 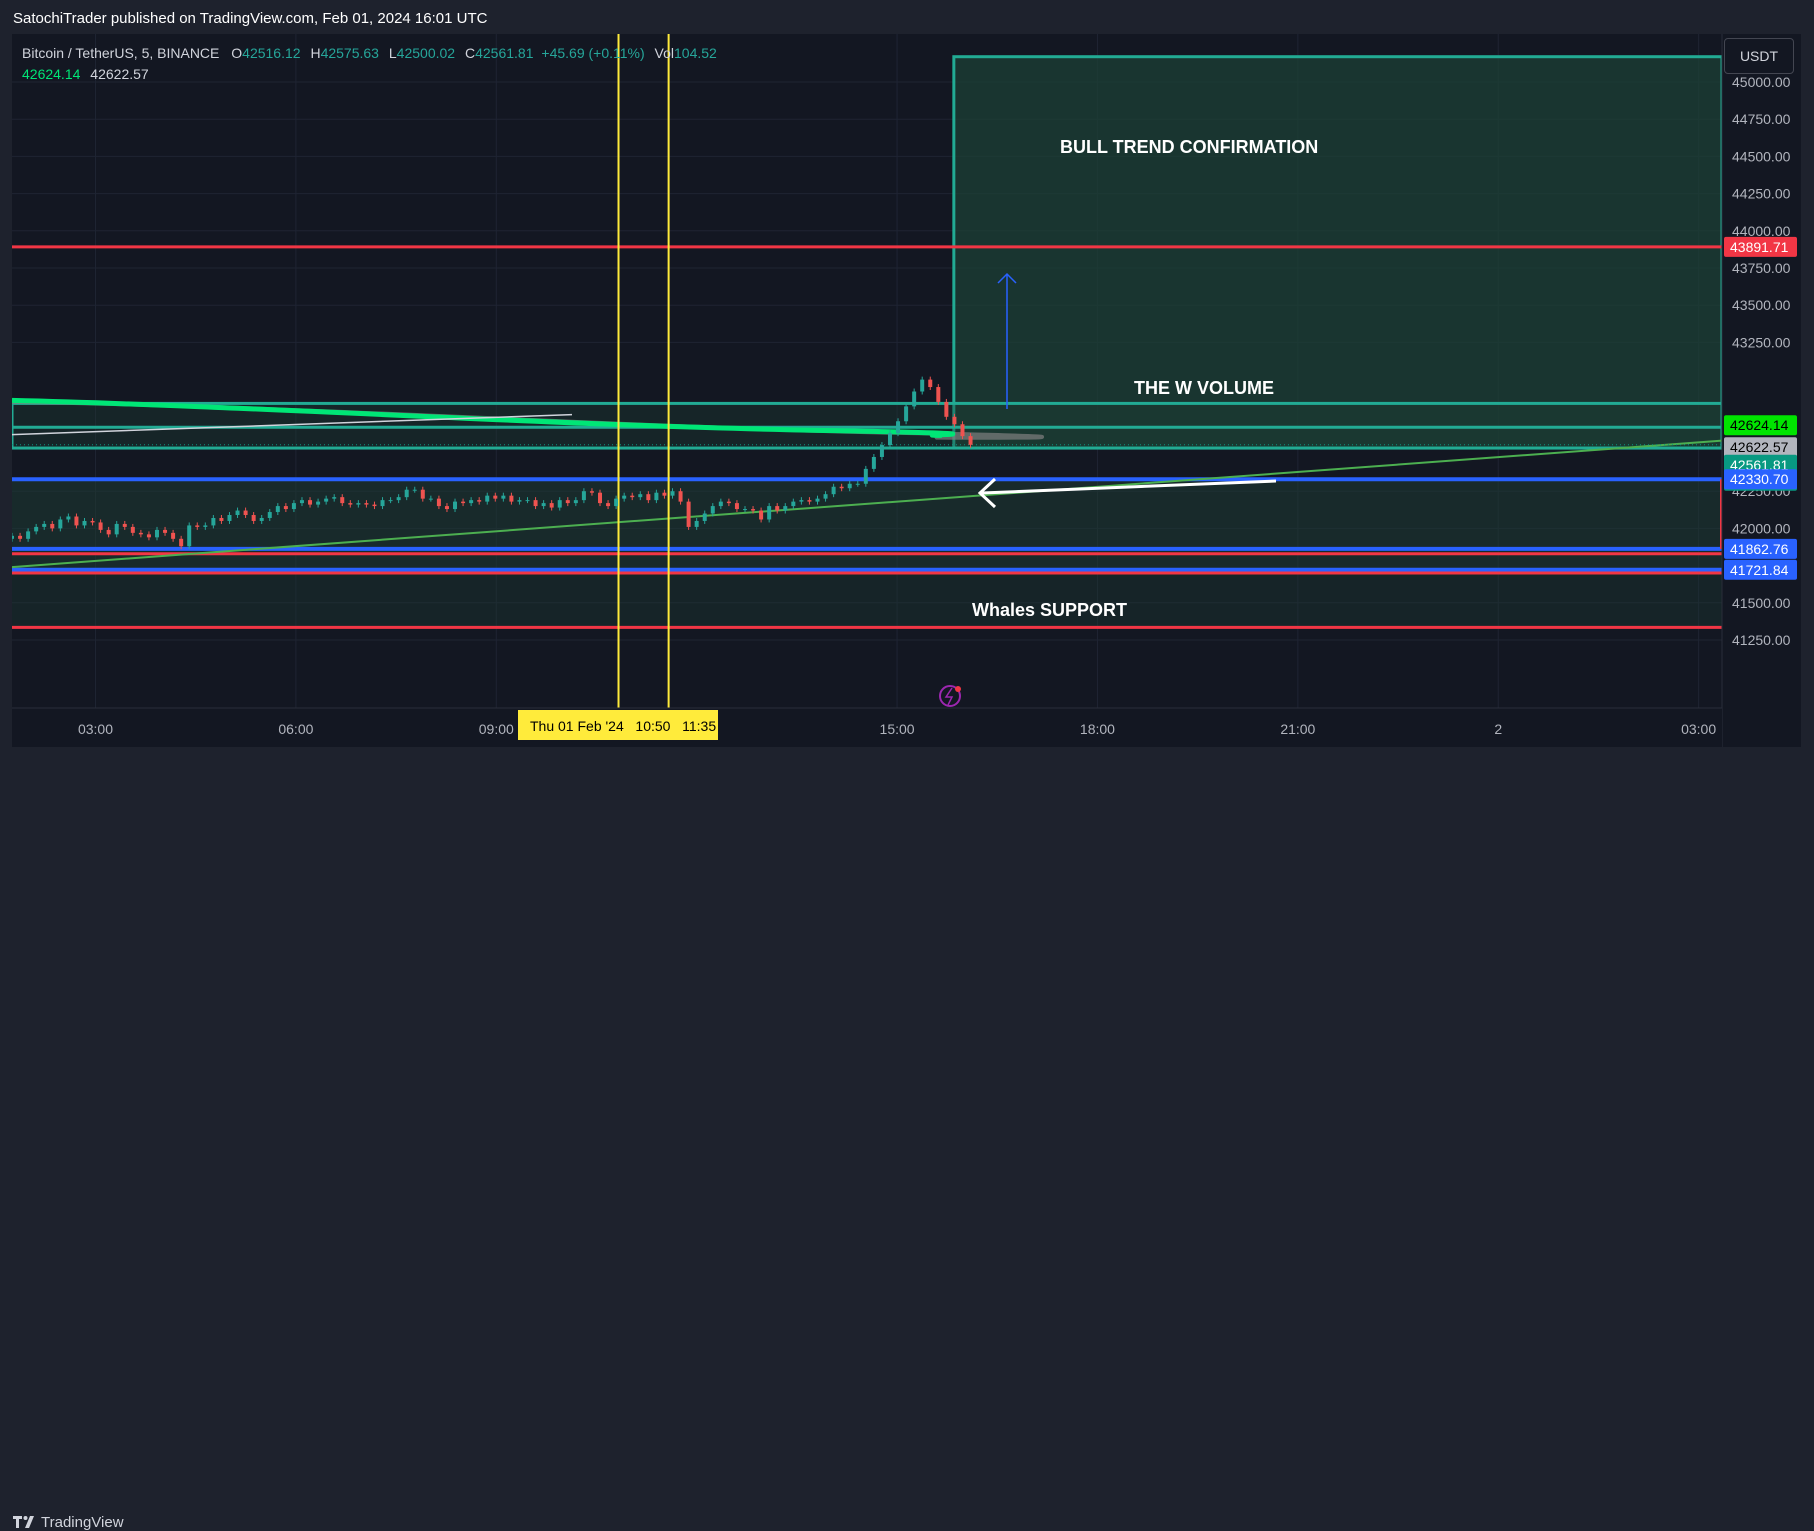 What do you see at coordinates (1761, 305) in the screenshot?
I see `y-tick-label: 43500.00` at bounding box center [1761, 305].